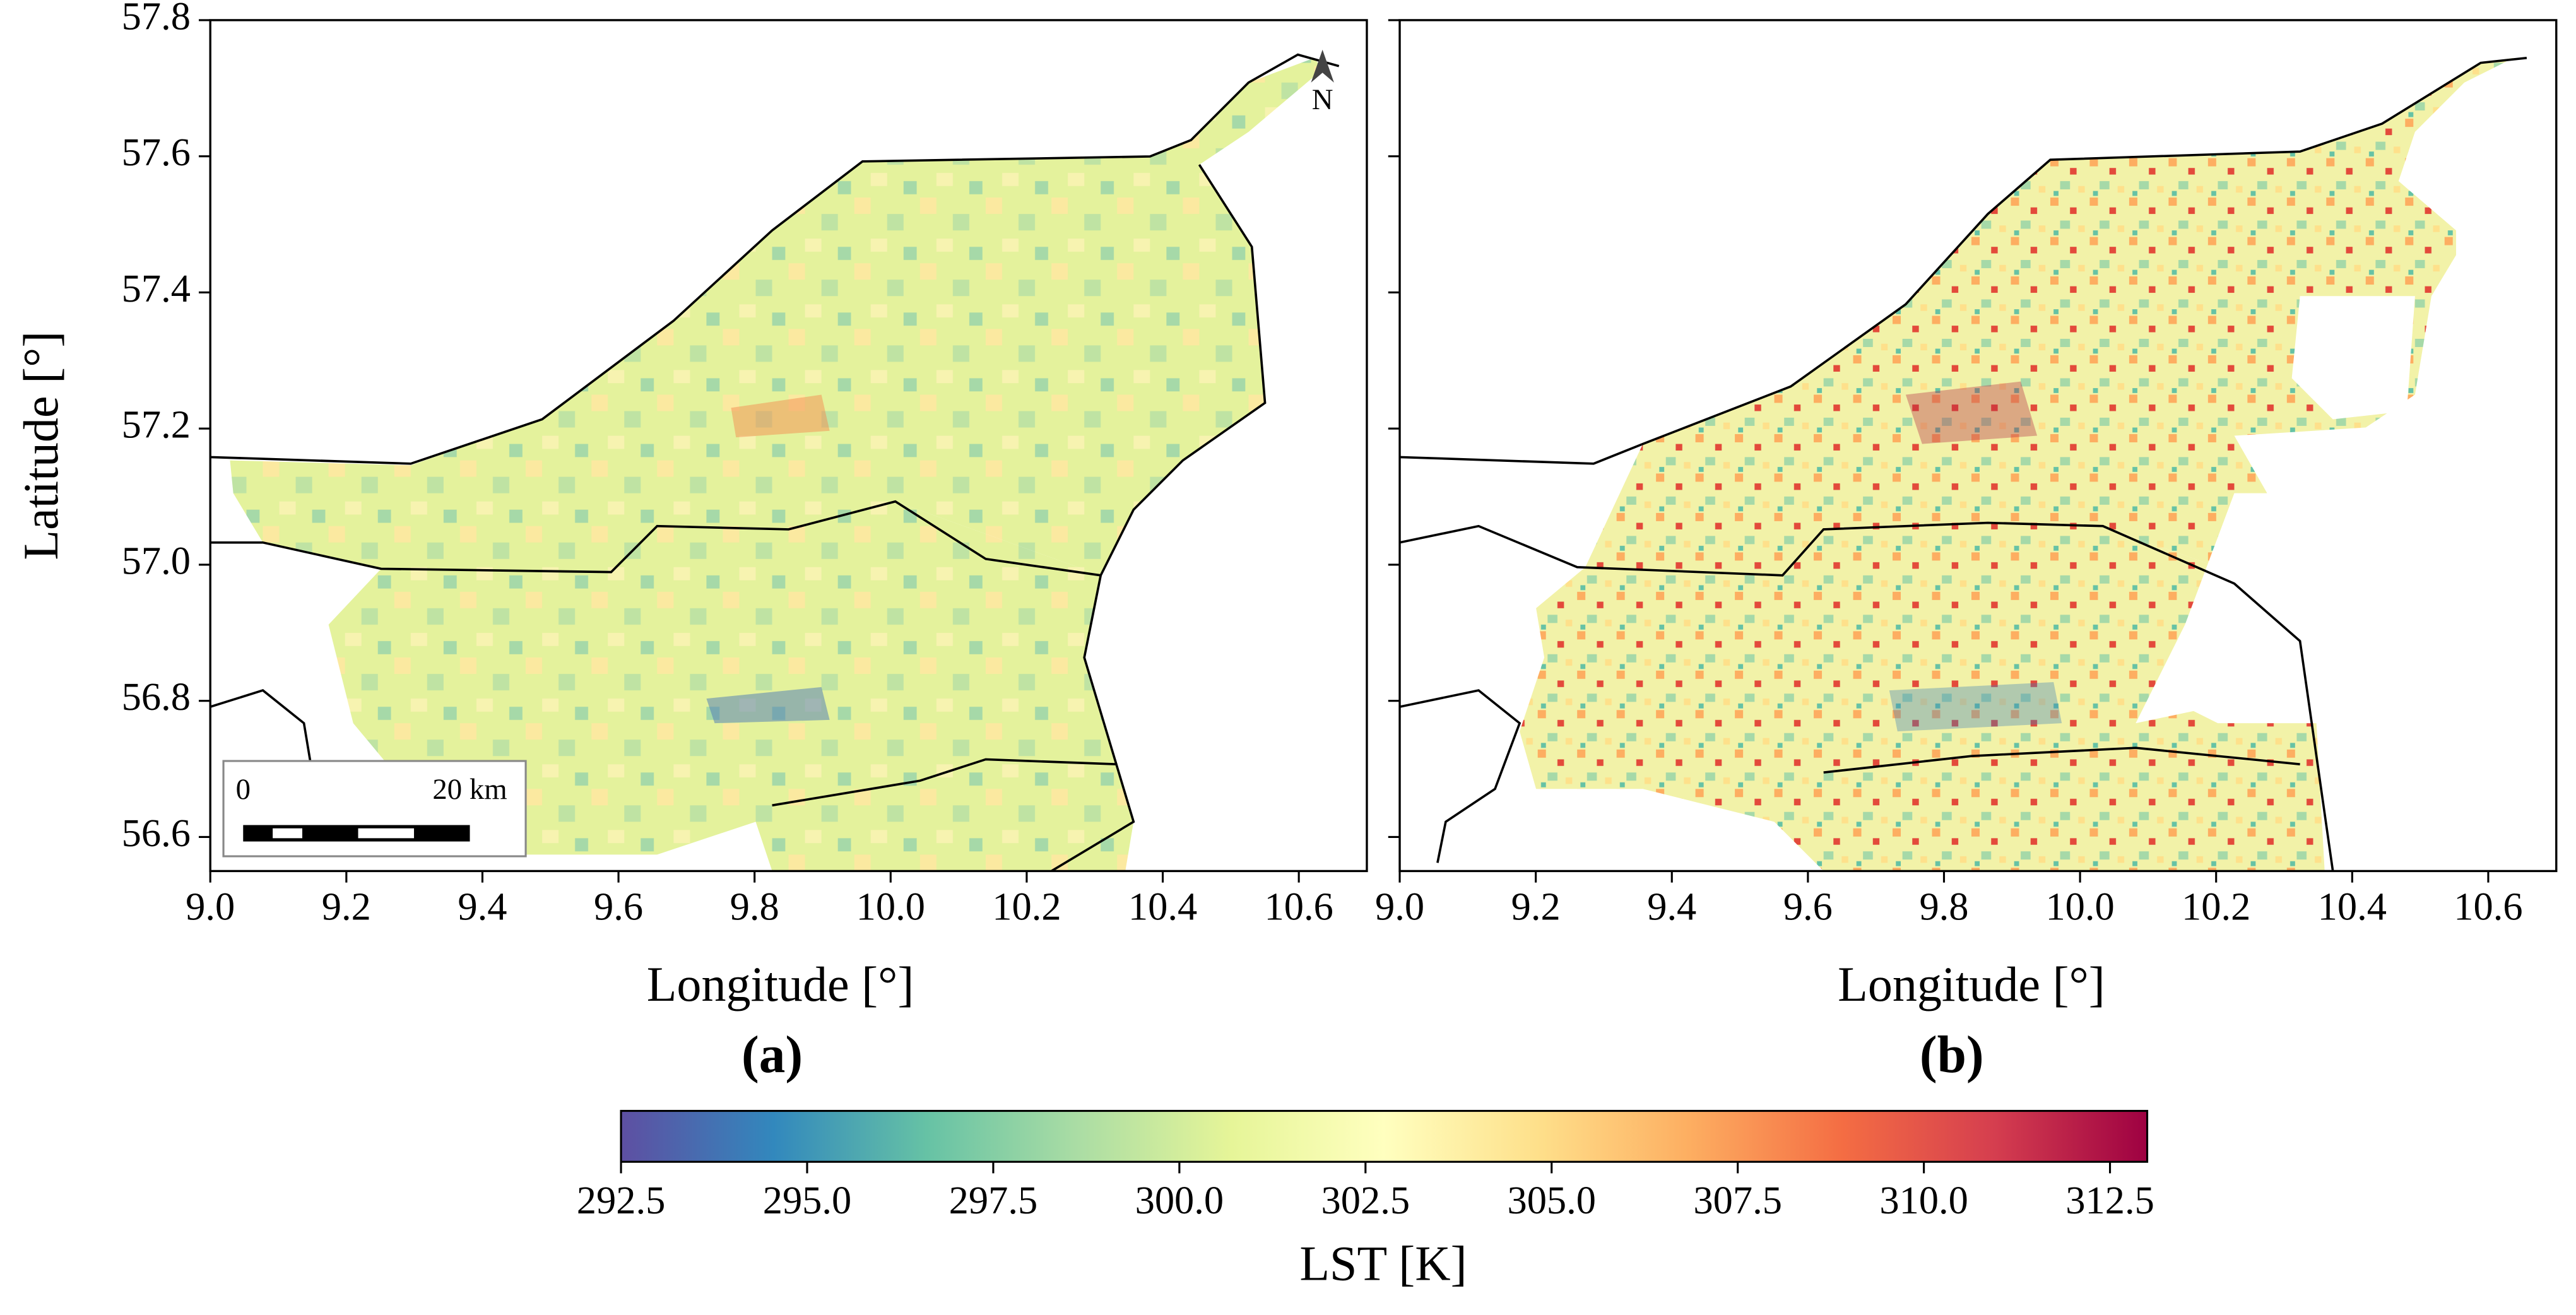 This screenshot has height=1315, width=2576. What do you see at coordinates (1365, 1200) in the screenshot?
I see `colorbar-tick-label: 302.5` at bounding box center [1365, 1200].